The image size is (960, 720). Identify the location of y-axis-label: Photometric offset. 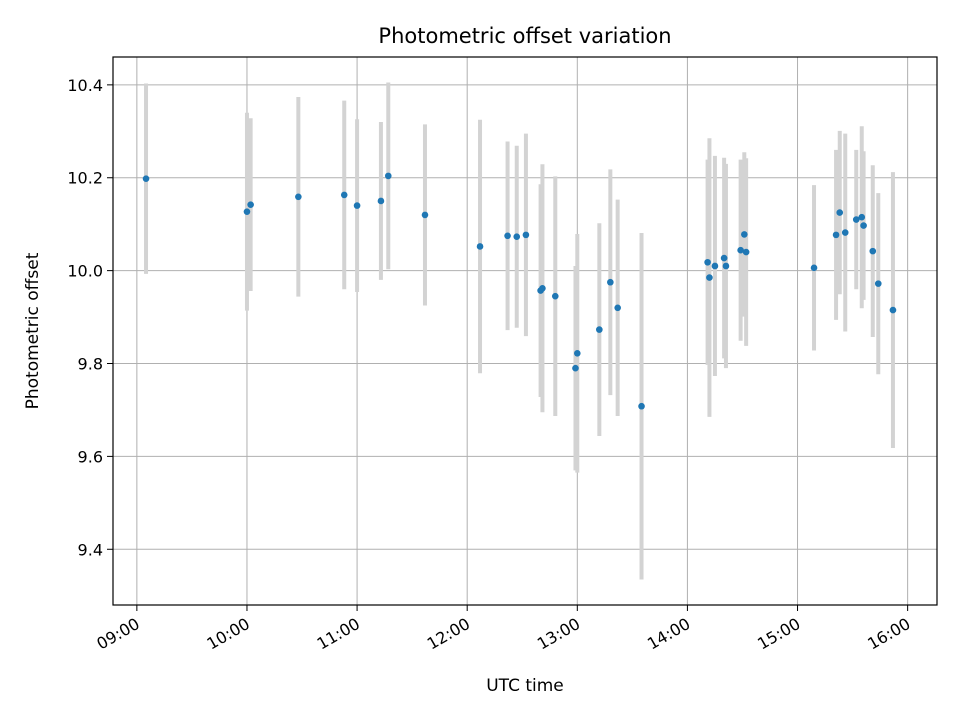
(33, 330).